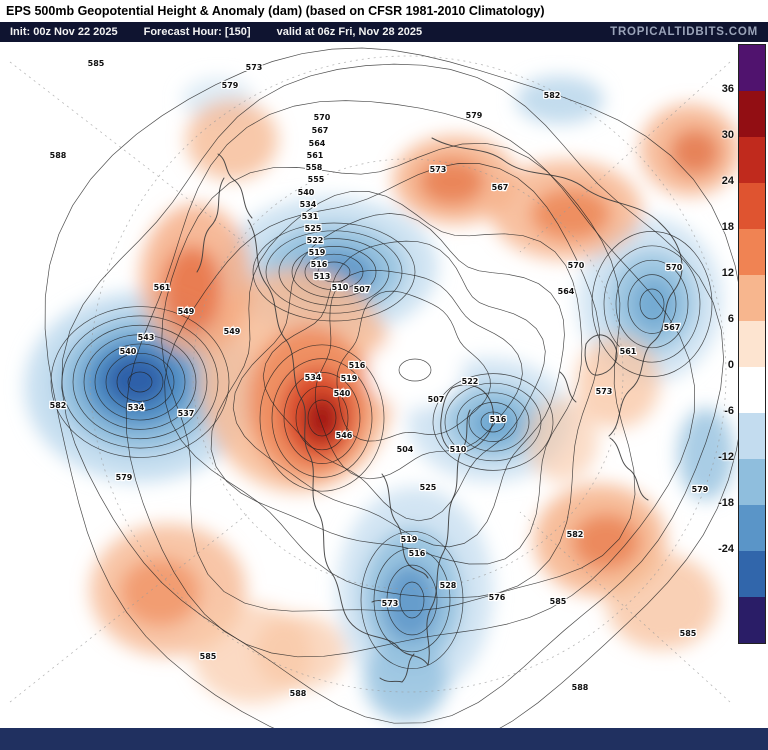 This screenshot has height=750, width=768. What do you see at coordinates (405, 449) in the screenshot?
I see `svg-text: 504` at bounding box center [405, 449].